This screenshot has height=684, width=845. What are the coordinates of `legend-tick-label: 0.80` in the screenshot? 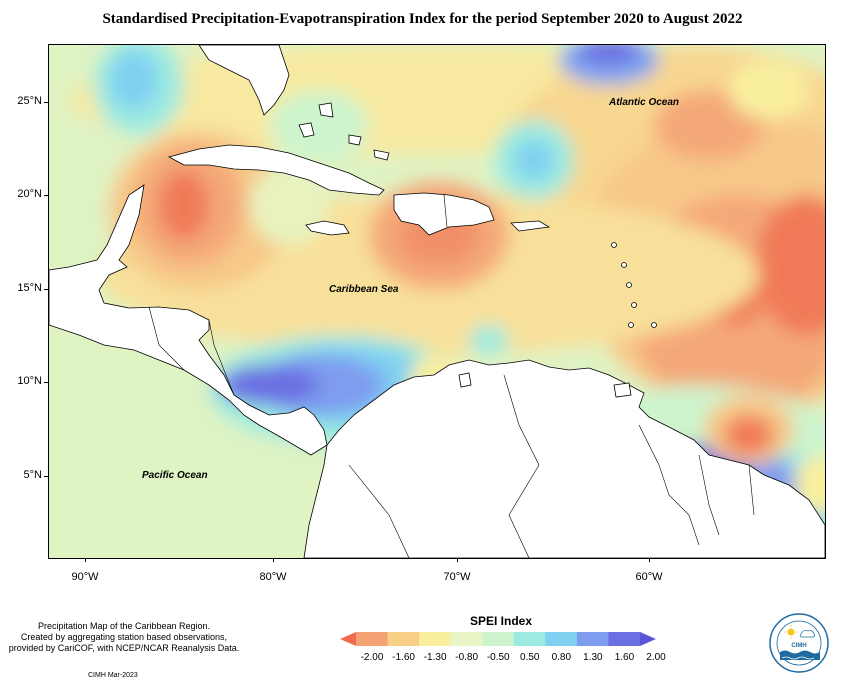 It's located at (561, 657).